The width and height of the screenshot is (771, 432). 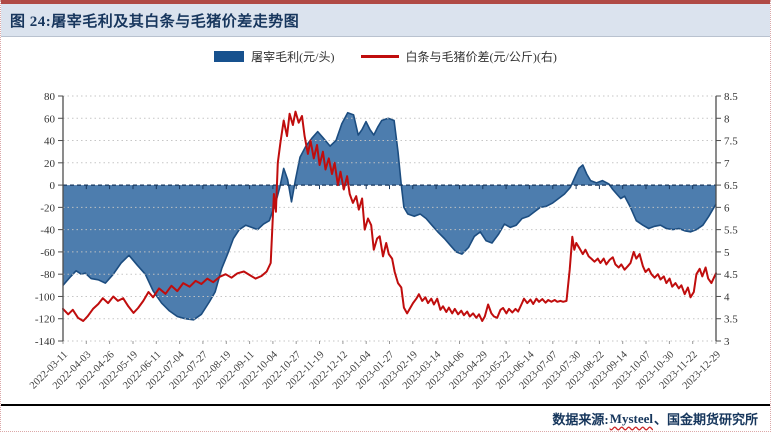 I want to click on chart-legend: 屠宰毛利(元/头) 白条与毛猪价差(元/公斤)(右), so click(x=385, y=56).